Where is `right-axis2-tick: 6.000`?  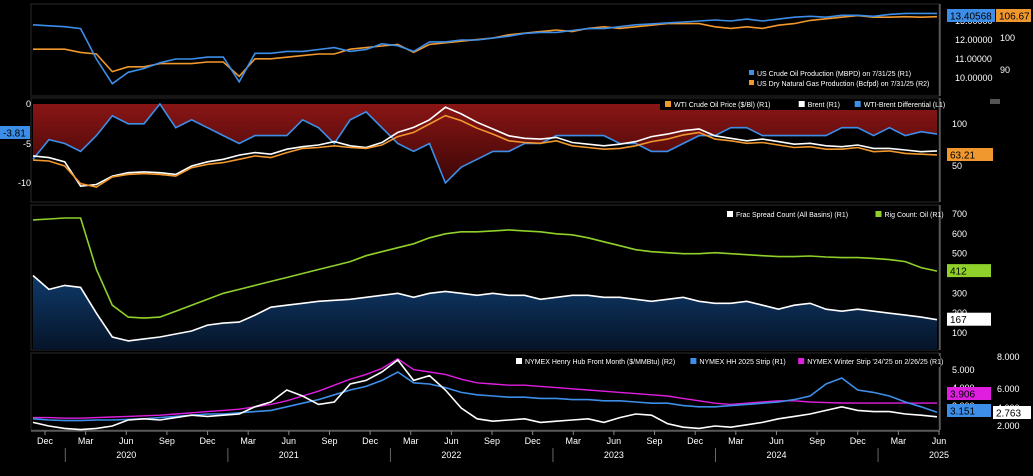
right-axis2-tick: 6.000 is located at coordinates (1008, 389).